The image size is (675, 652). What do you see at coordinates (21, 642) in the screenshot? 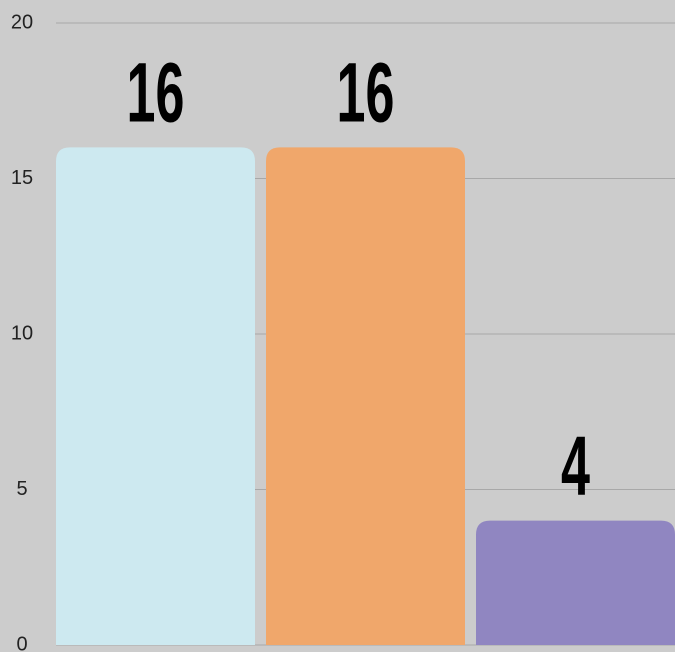
I see `y-tick-label: 0` at bounding box center [21, 642].